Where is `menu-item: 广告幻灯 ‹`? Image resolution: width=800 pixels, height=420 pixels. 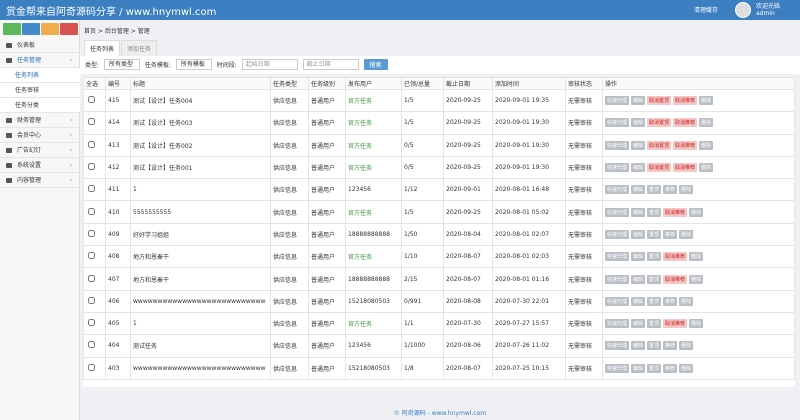
menu-item: 广告幻灯 ‹ is located at coordinates (40, 150).